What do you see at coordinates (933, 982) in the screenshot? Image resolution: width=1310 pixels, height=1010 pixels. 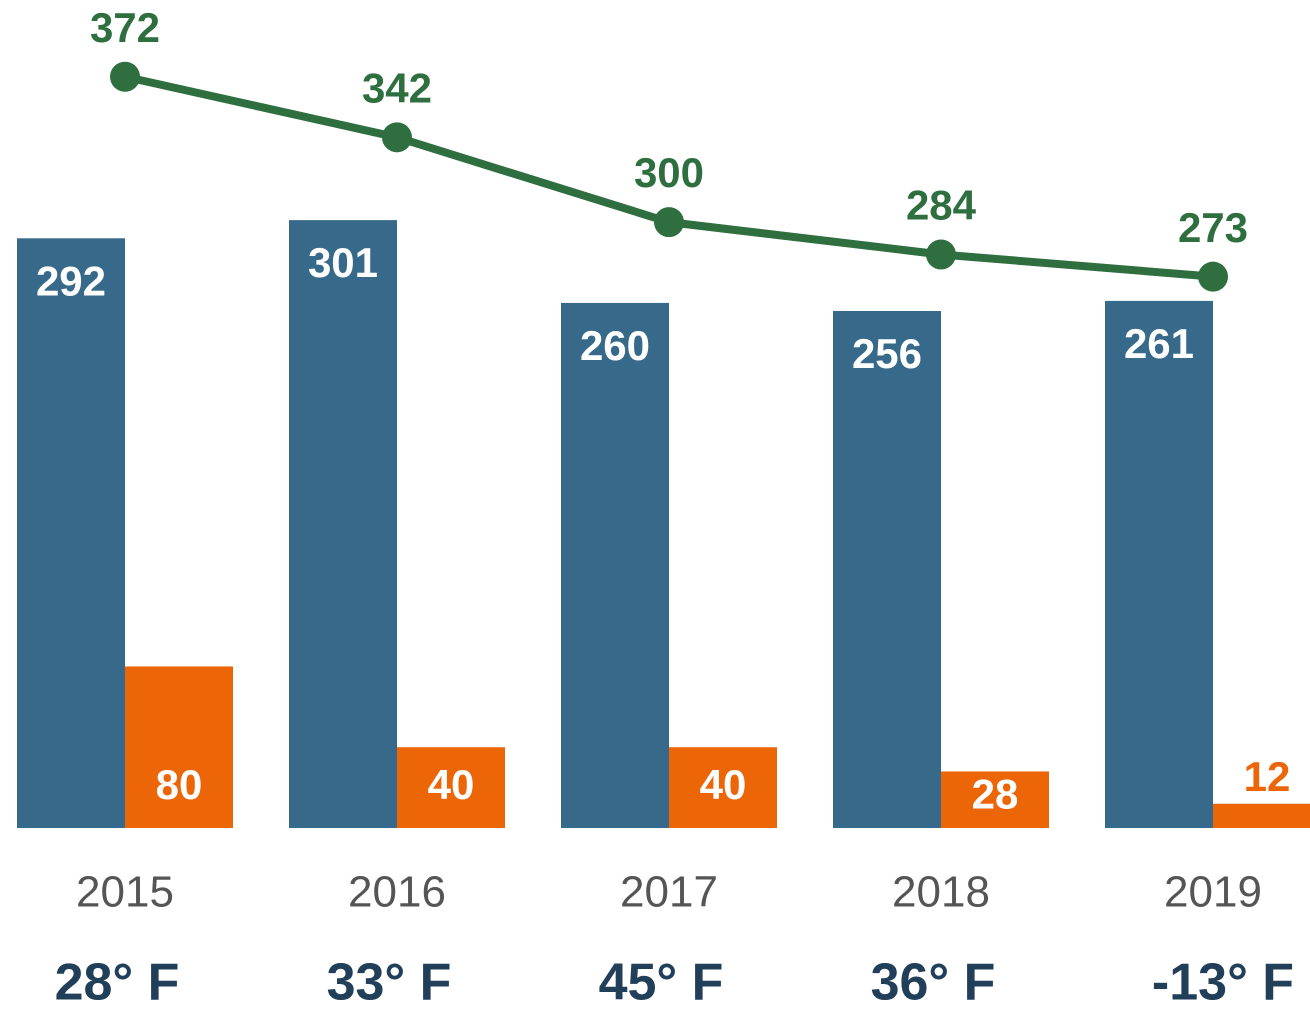 I see `temperature-label: 36° F` at bounding box center [933, 982].